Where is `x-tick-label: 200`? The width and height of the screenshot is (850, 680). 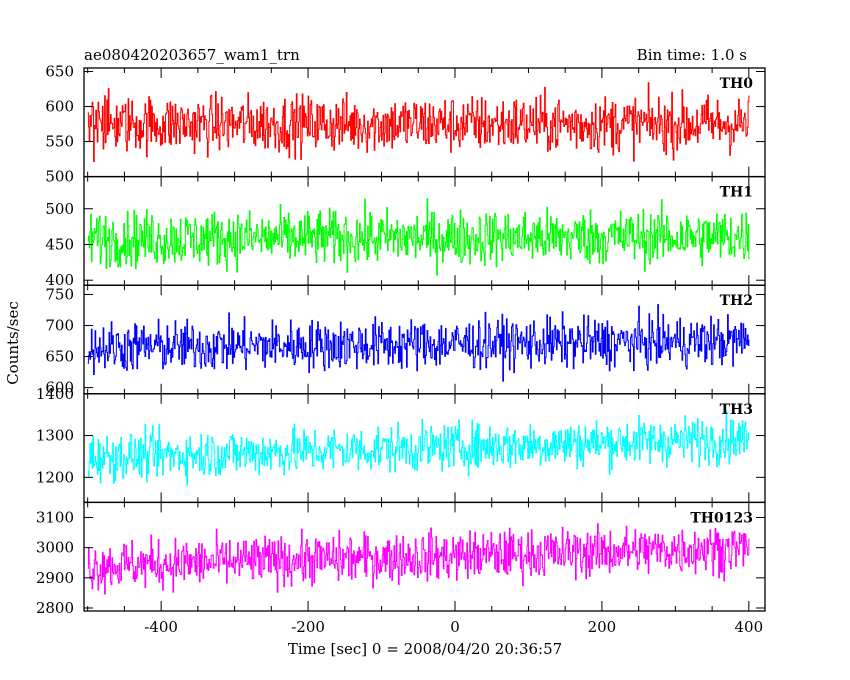
x-tick-label: 200 is located at coordinates (602, 627).